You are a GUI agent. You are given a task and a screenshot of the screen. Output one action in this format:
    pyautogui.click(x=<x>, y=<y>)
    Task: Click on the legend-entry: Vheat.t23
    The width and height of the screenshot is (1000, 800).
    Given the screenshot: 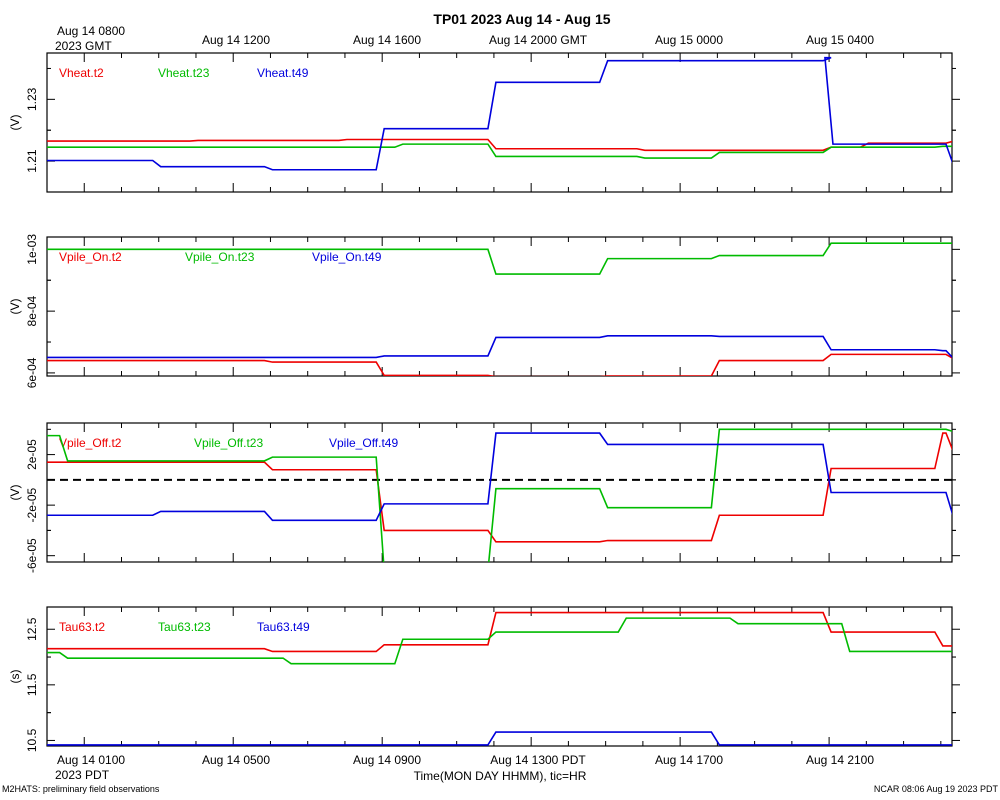 What is the action you would take?
    pyautogui.click(x=184, y=73)
    